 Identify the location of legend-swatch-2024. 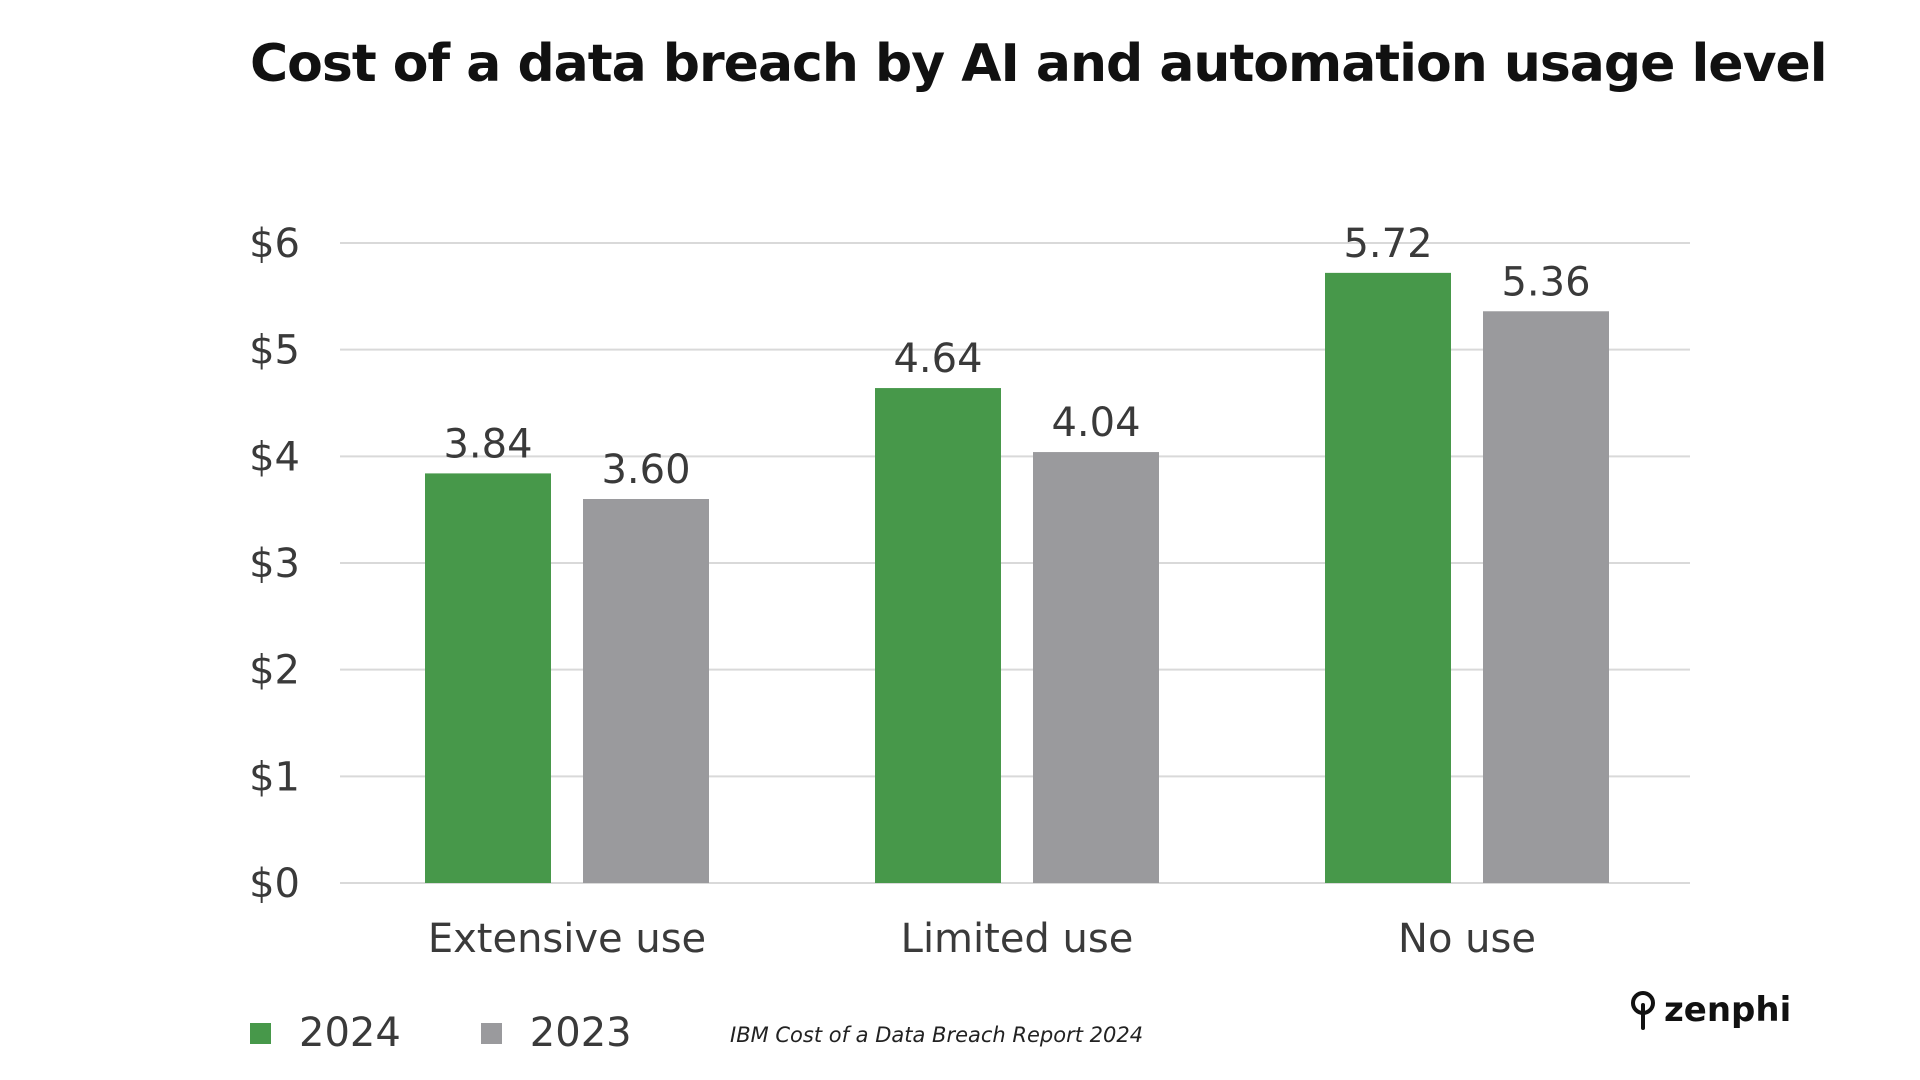
(260, 1033).